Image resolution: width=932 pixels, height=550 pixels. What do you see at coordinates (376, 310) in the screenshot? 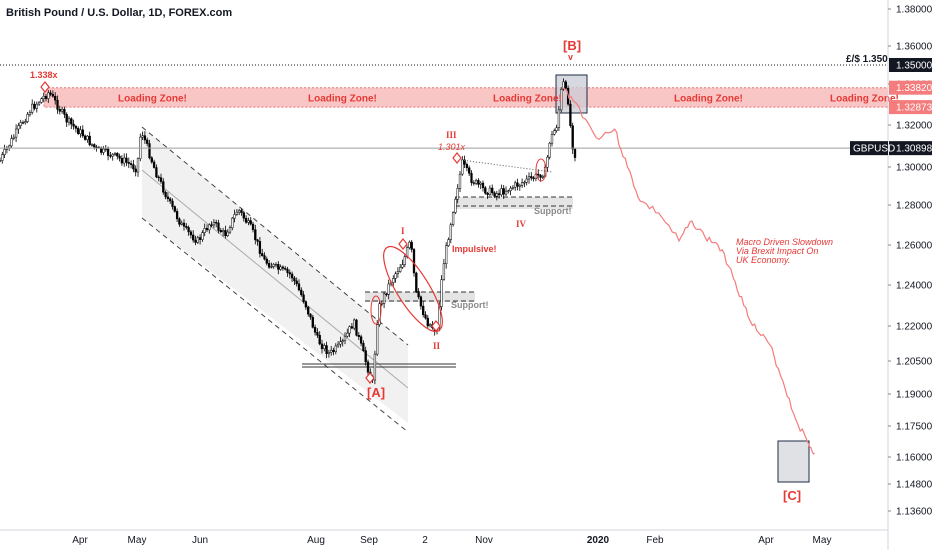
I see `small-ellipse-left` at bounding box center [376, 310].